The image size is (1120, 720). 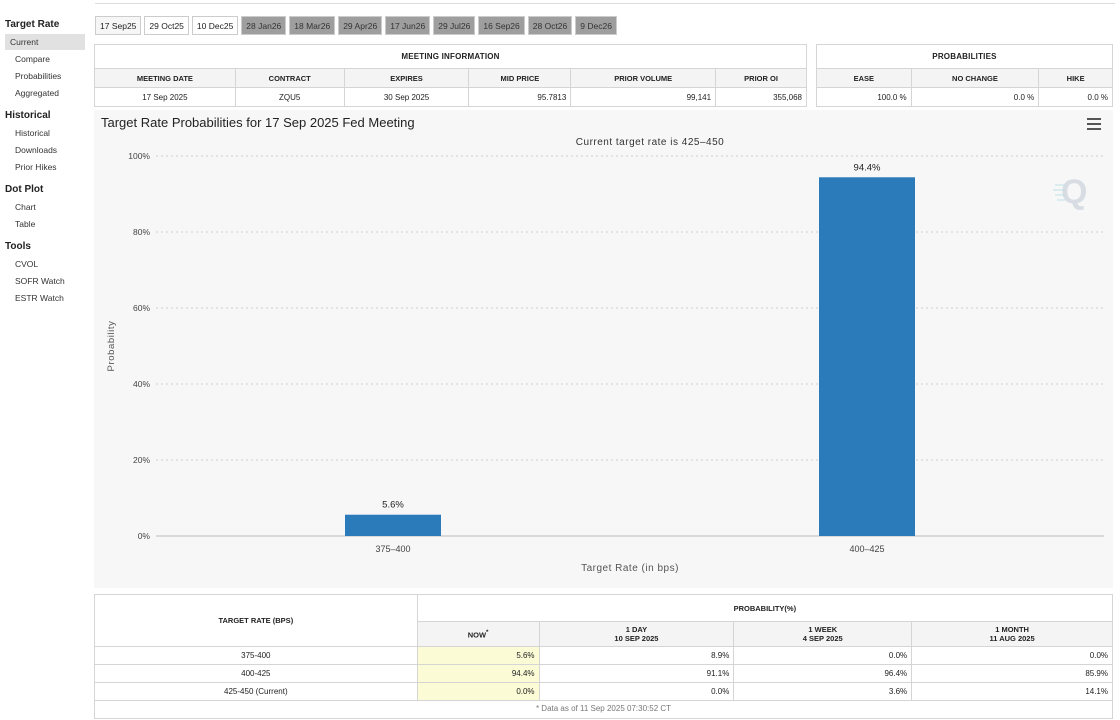 I want to click on table-row: 425-450 (Current) 0.0% 0.0% 3.6% 14.1%, so click(x=603, y=691).